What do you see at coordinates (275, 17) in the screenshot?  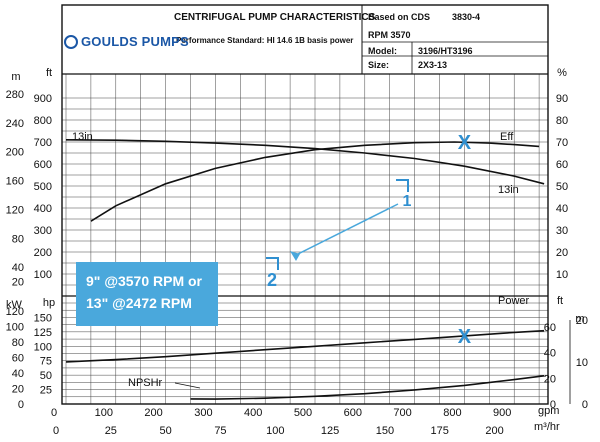 I see `chart-title: CENTRIFUGAL PUMP CHARACTERISTICS` at bounding box center [275, 17].